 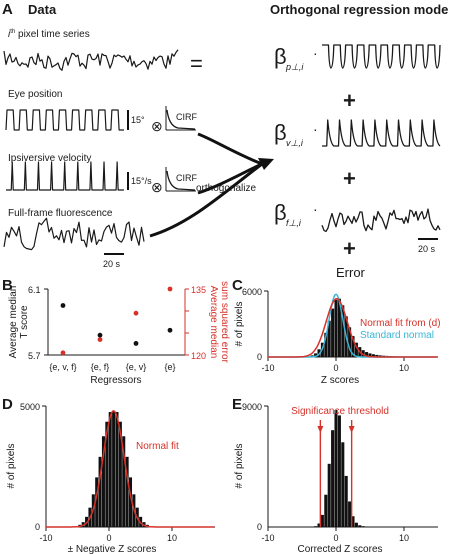 I want to click on equals-sign: =, so click(x=196, y=63).